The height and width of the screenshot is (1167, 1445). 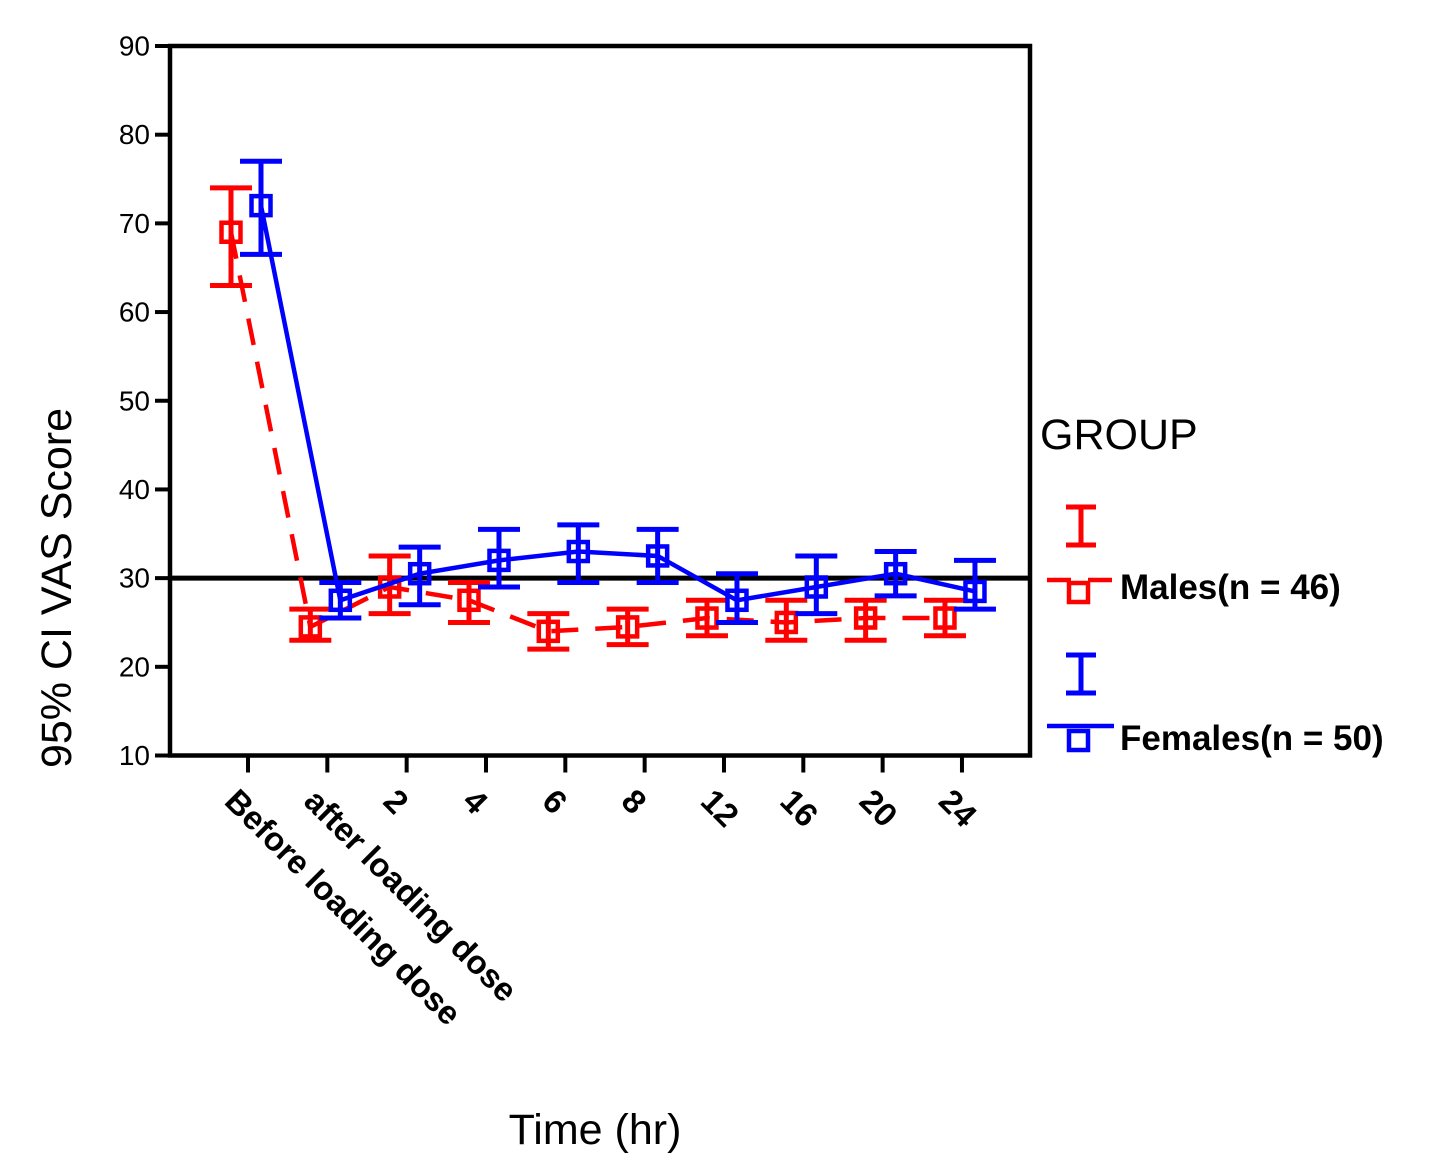 I want to click on legend-marker-females, so click(x=1078, y=740).